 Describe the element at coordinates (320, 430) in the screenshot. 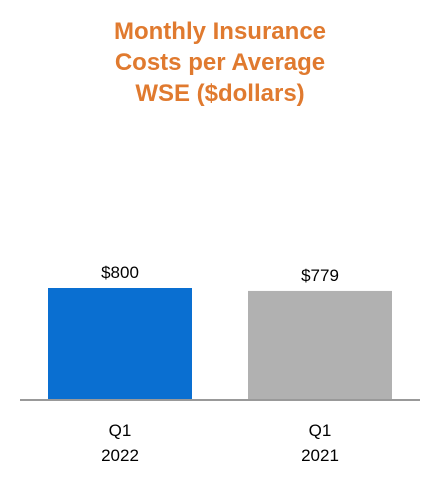

I see `x-tick-label-1-line-0: Q1` at that location.